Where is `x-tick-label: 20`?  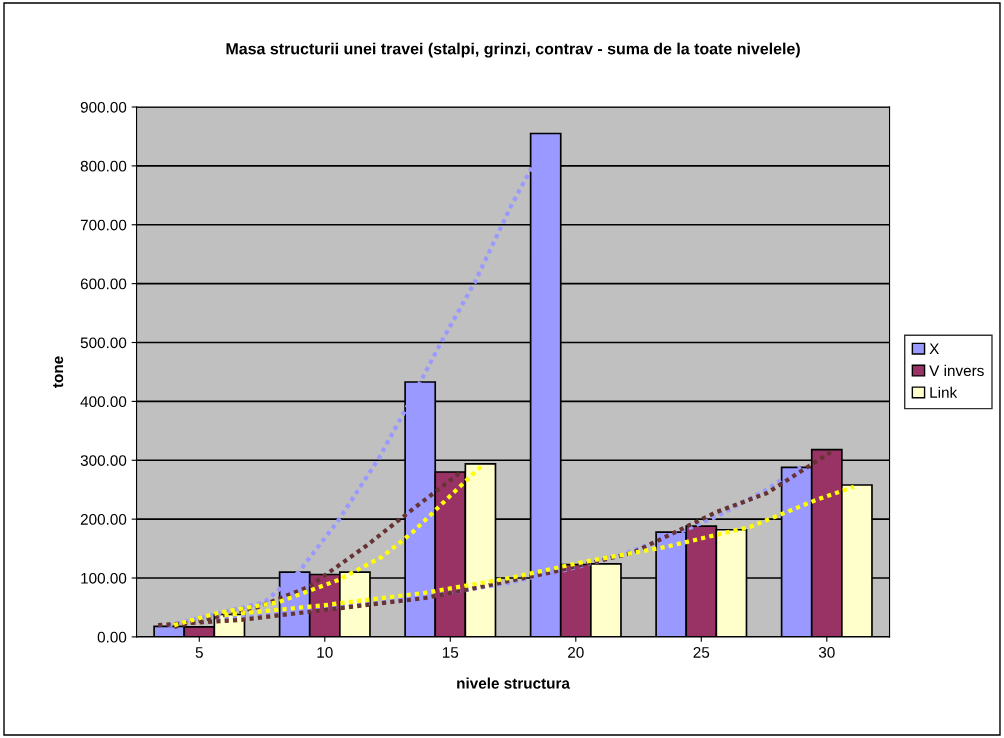
x-tick-label: 20 is located at coordinates (576, 652).